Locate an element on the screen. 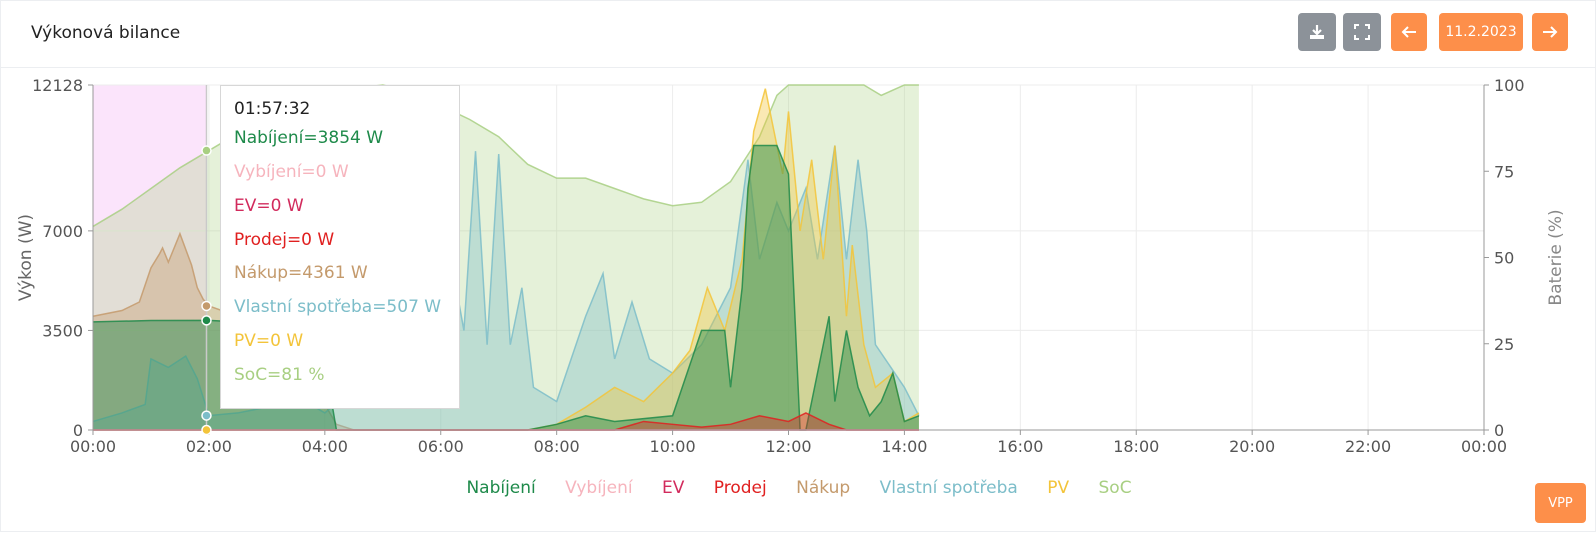 The image size is (1596, 537). previous-day-button is located at coordinates (1409, 32).